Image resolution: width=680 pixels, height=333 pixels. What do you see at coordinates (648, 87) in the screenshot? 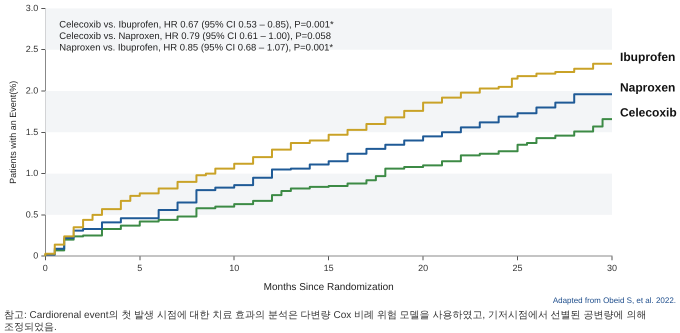
I see `series-label: Naproxen` at bounding box center [648, 87].